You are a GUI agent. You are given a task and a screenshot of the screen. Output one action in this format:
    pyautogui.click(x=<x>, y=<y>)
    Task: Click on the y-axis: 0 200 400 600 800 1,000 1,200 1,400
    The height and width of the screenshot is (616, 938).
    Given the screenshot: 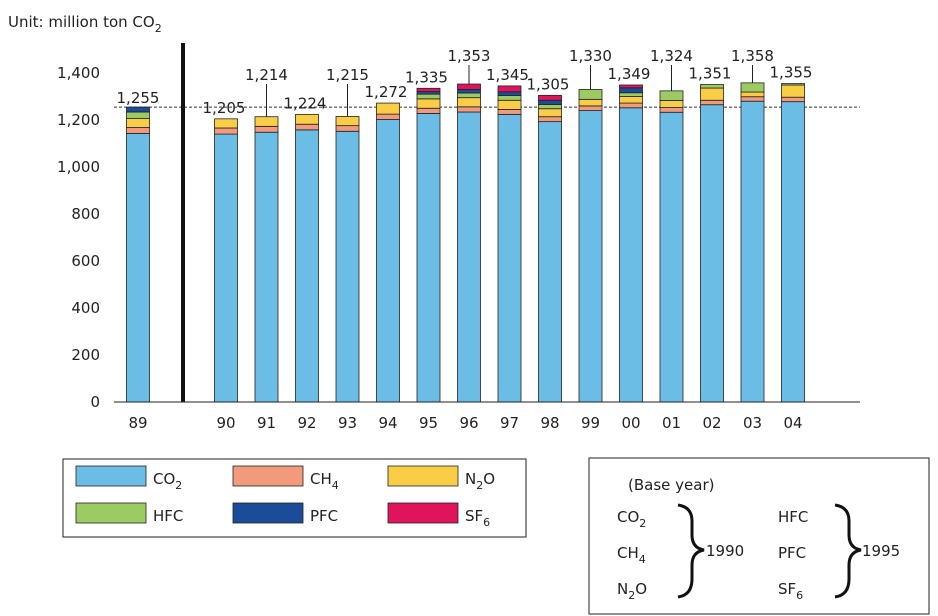 What is the action you would take?
    pyautogui.click(x=78, y=237)
    